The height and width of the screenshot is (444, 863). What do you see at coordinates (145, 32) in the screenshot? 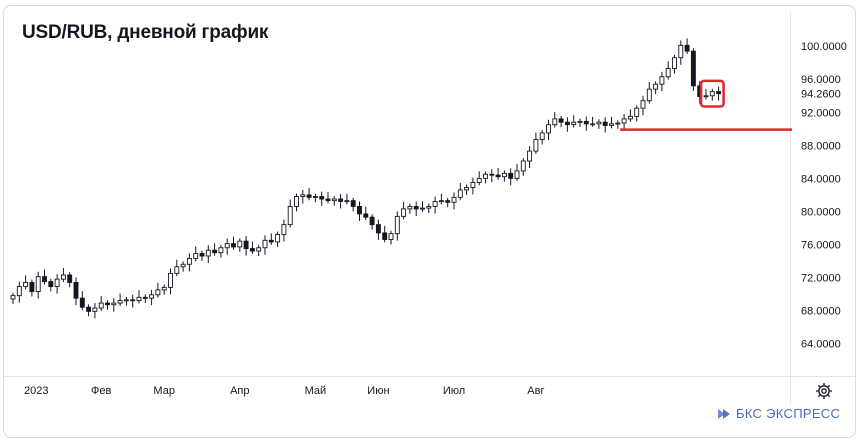
I see `chart-title: USD/RUB, дневной график` at bounding box center [145, 32].